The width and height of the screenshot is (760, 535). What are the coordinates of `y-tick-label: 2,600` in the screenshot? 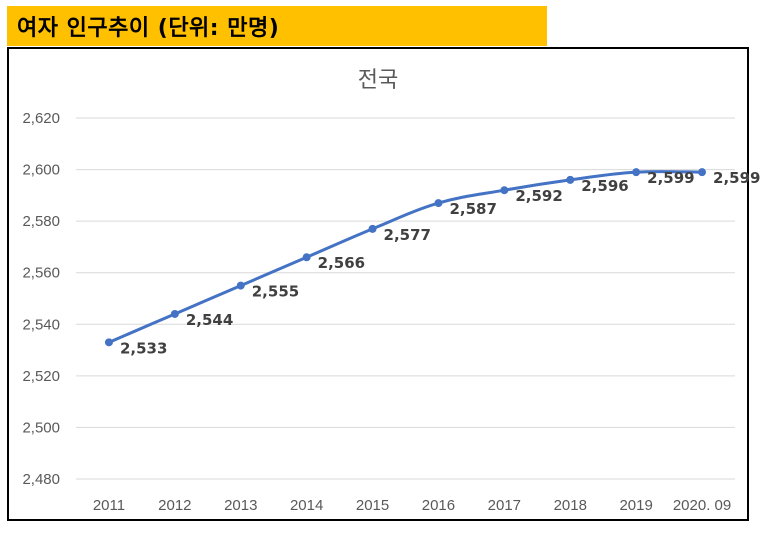 It's located at (41, 170).